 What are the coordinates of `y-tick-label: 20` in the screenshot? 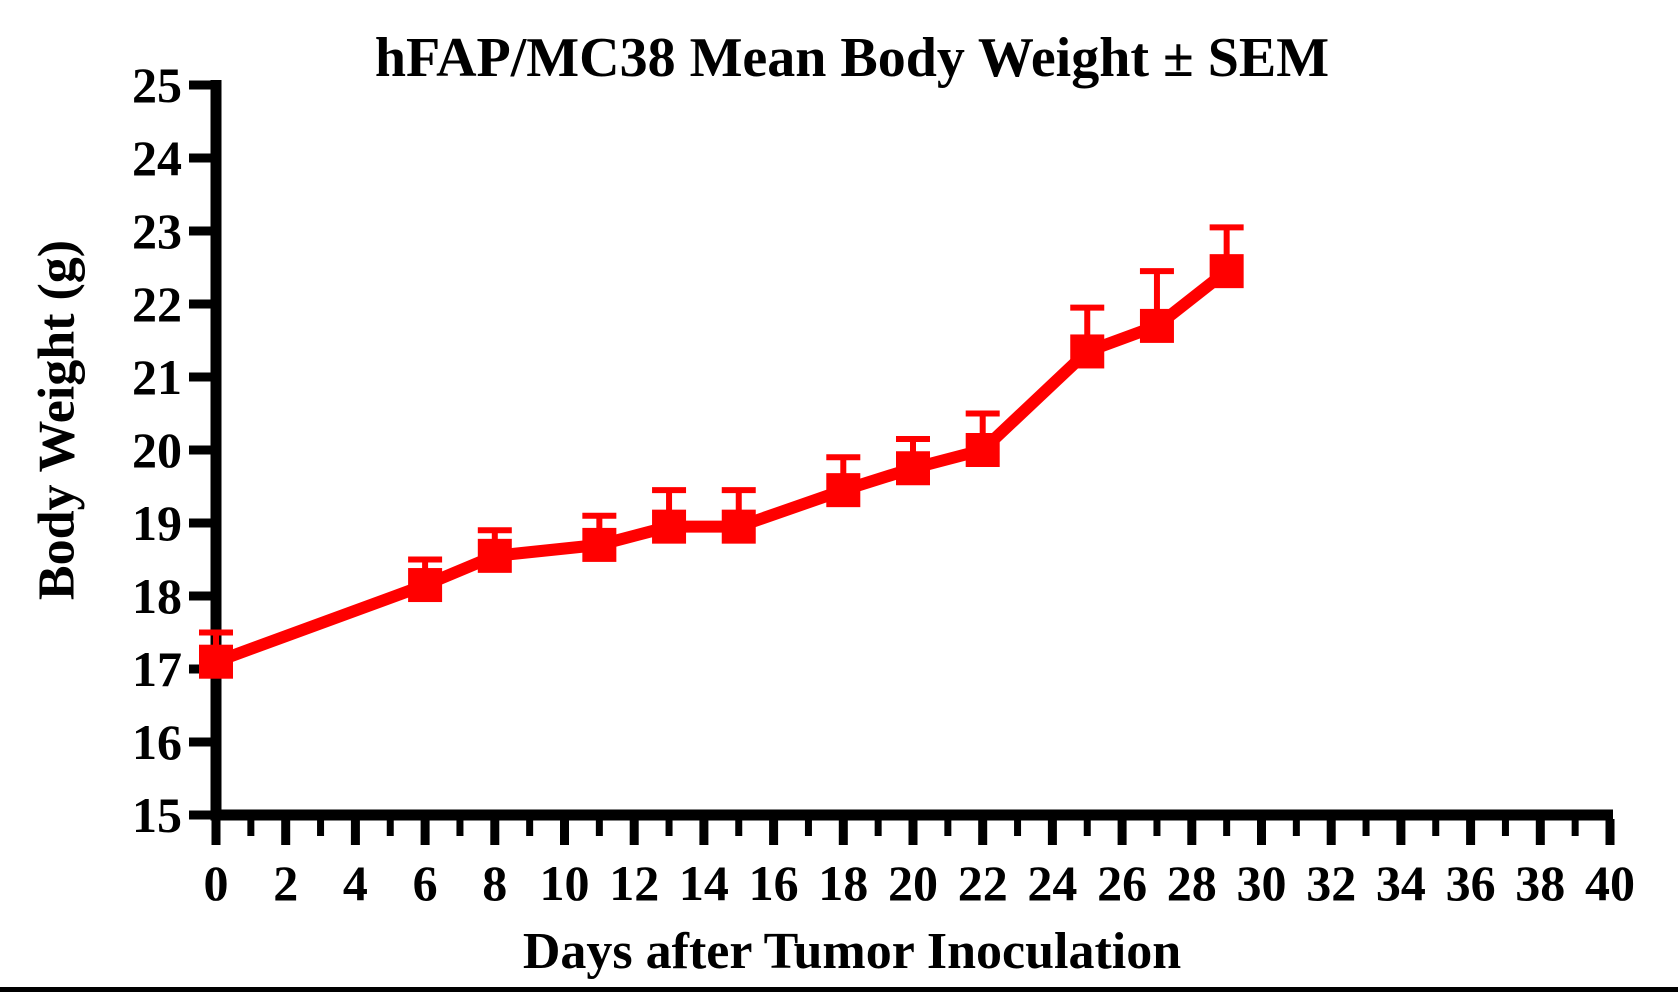 It's located at (157, 450).